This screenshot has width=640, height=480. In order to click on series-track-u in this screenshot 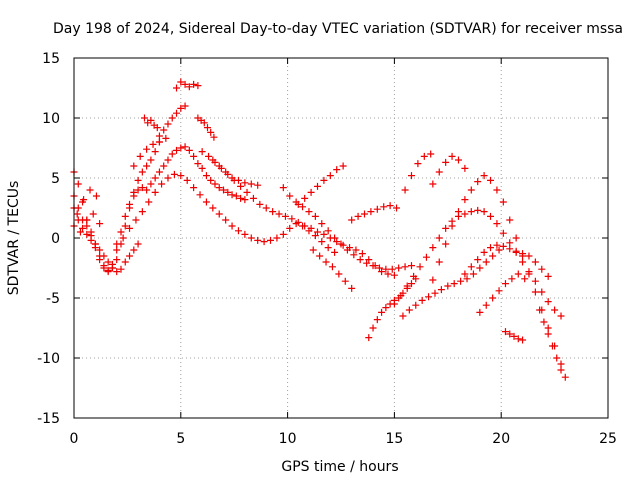, I will do `click(499, 276)`.